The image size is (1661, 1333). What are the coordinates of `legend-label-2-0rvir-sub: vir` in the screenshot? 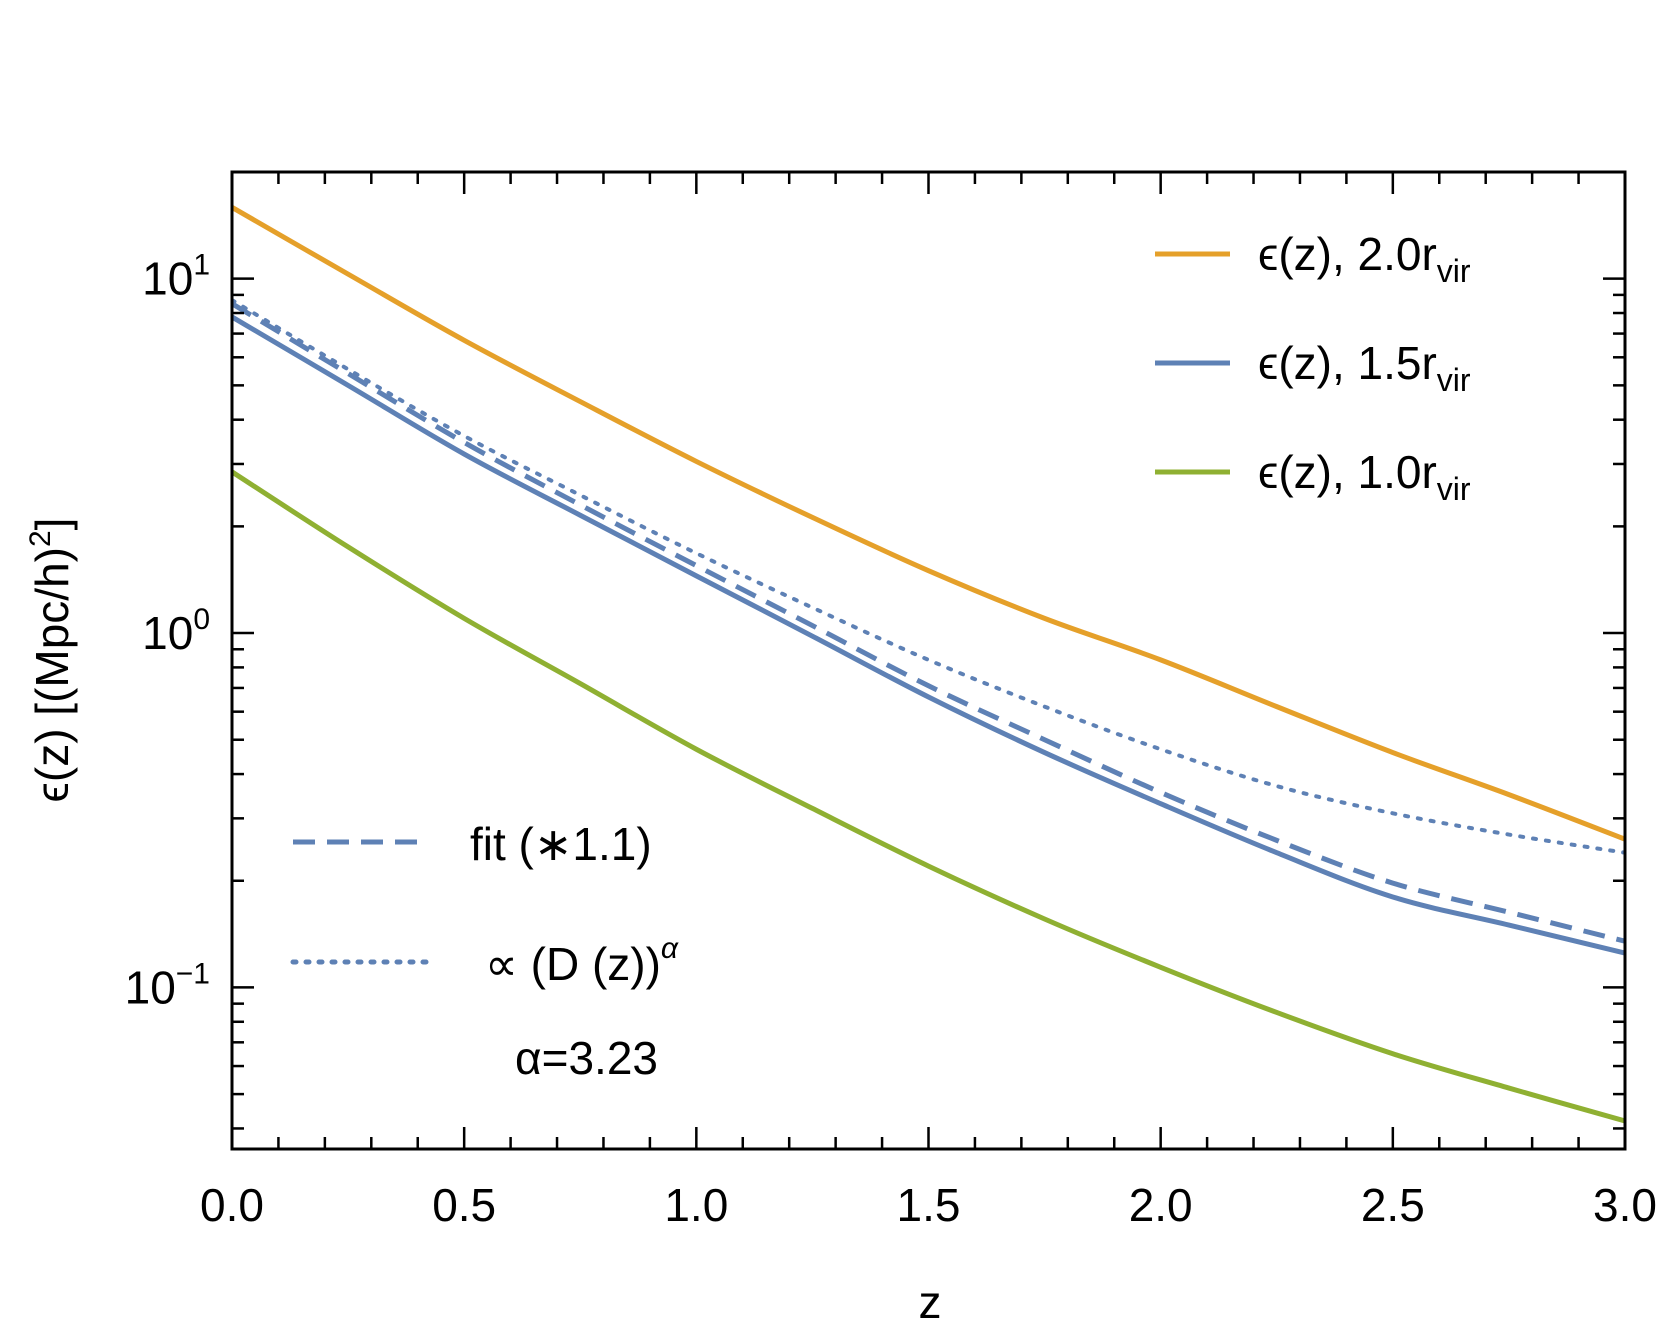 It's located at (1454, 271).